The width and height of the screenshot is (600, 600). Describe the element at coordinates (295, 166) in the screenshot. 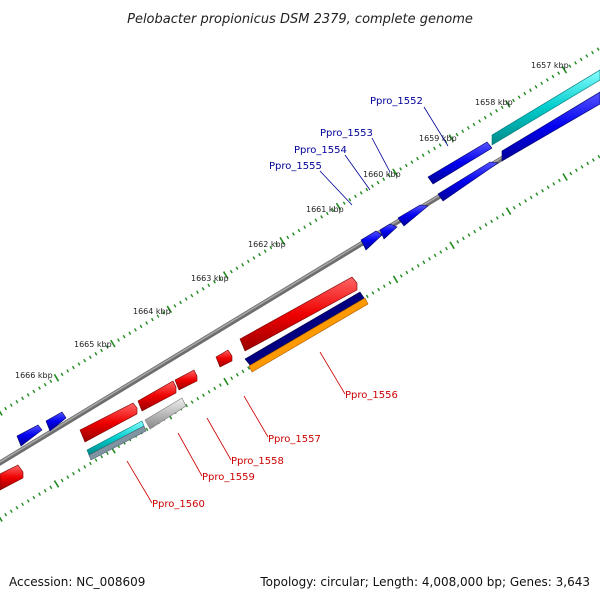

I see `gene-label-ppro-1555: Ppro_1555` at that location.